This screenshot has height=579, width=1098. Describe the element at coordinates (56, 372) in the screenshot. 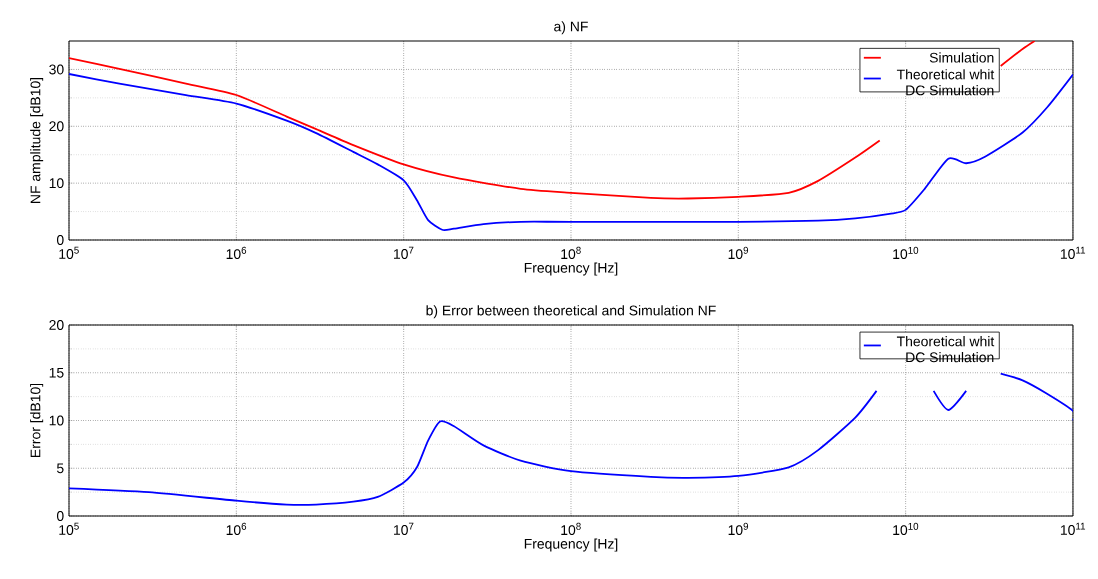

I see `y-tick-label: 15` at that location.